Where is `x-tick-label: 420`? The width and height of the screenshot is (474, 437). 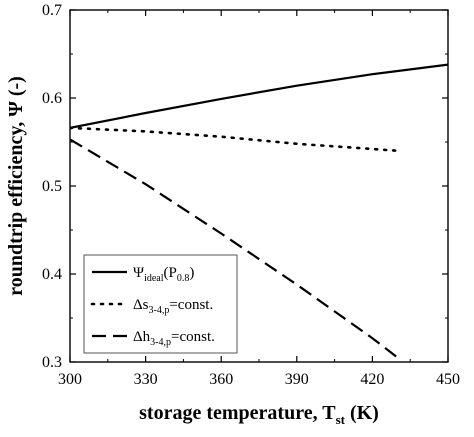
x-tick-label: 420 is located at coordinates (372, 379).